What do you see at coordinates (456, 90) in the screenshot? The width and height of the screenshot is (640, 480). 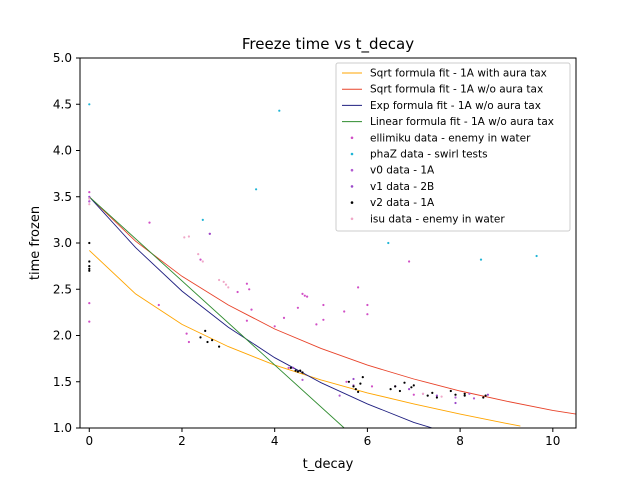 I see `legend-entry-label: Sqrt formula fit - 1A w/o aura tax` at bounding box center [456, 90].